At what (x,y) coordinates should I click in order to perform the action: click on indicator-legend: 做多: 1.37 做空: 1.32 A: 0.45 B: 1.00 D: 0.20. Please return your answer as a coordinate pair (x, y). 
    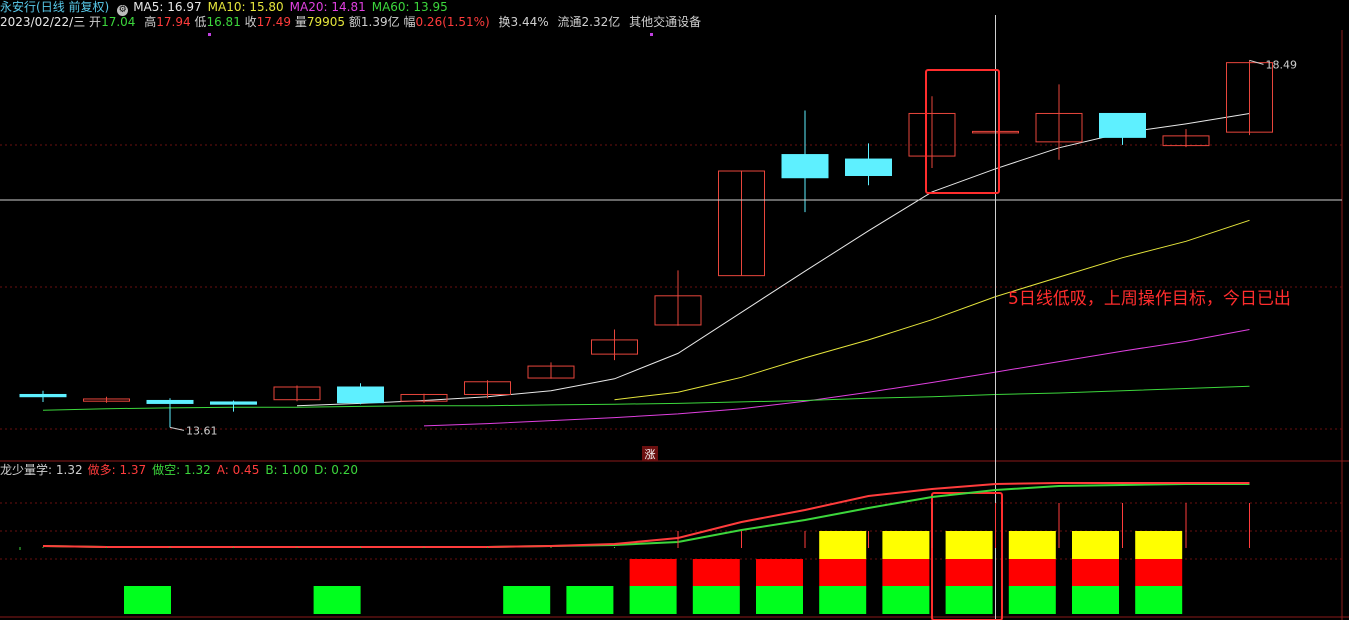
    Looking at the image, I should click on (226, 470).